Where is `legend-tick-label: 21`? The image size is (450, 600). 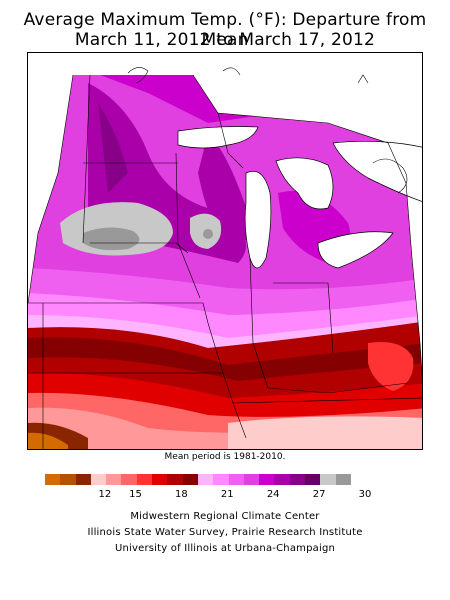
legend-tick-label: 21 is located at coordinates (227, 494).